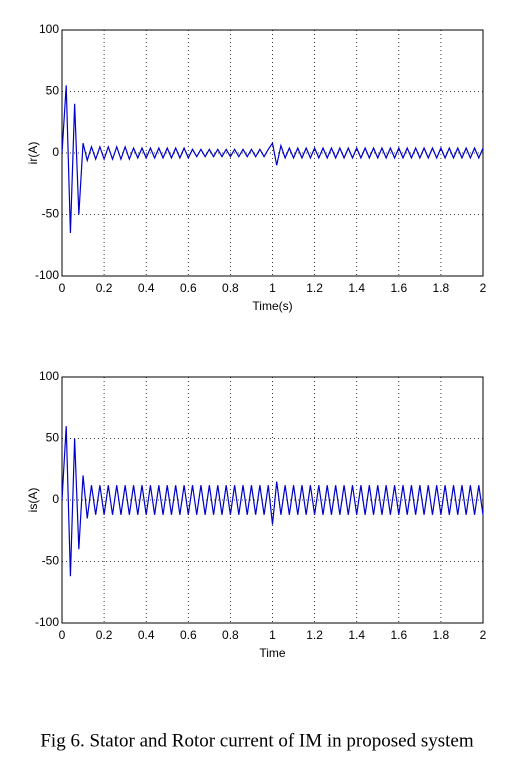 Image resolution: width=514 pixels, height=761 pixels. I want to click on y-axis-label: ir(A), so click(33, 153).